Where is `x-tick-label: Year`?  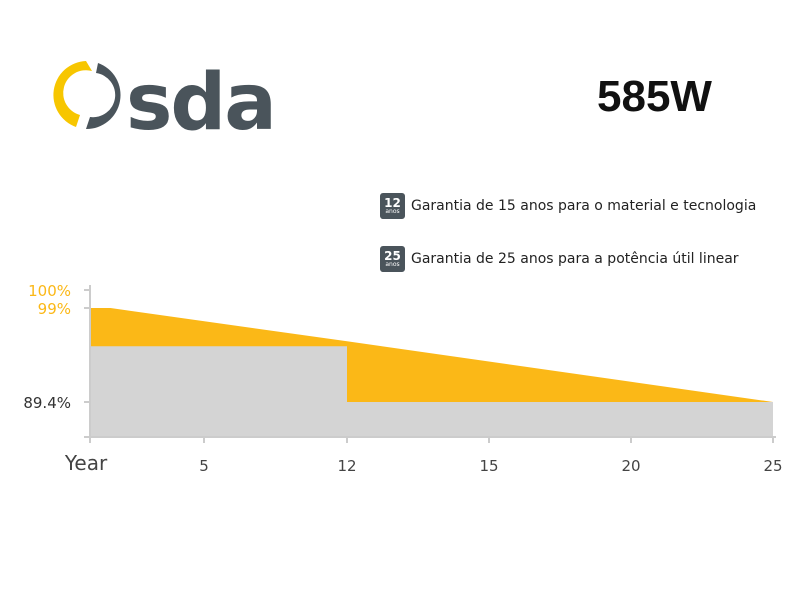
x-tick-label: Year is located at coordinates (86, 463).